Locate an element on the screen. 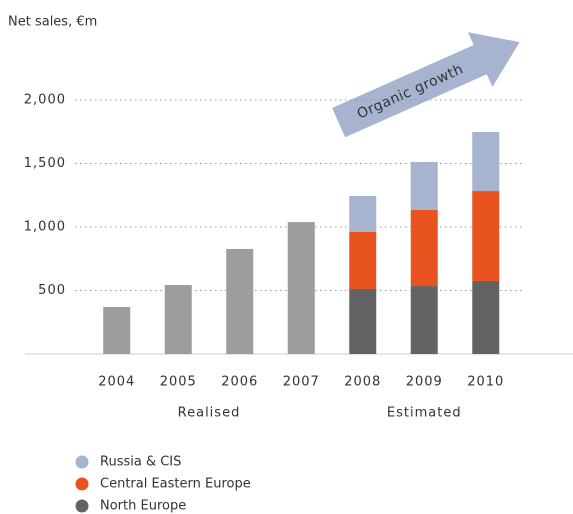 The width and height of the screenshot is (573, 514). y-tick-label: 2,000 is located at coordinates (45, 100).